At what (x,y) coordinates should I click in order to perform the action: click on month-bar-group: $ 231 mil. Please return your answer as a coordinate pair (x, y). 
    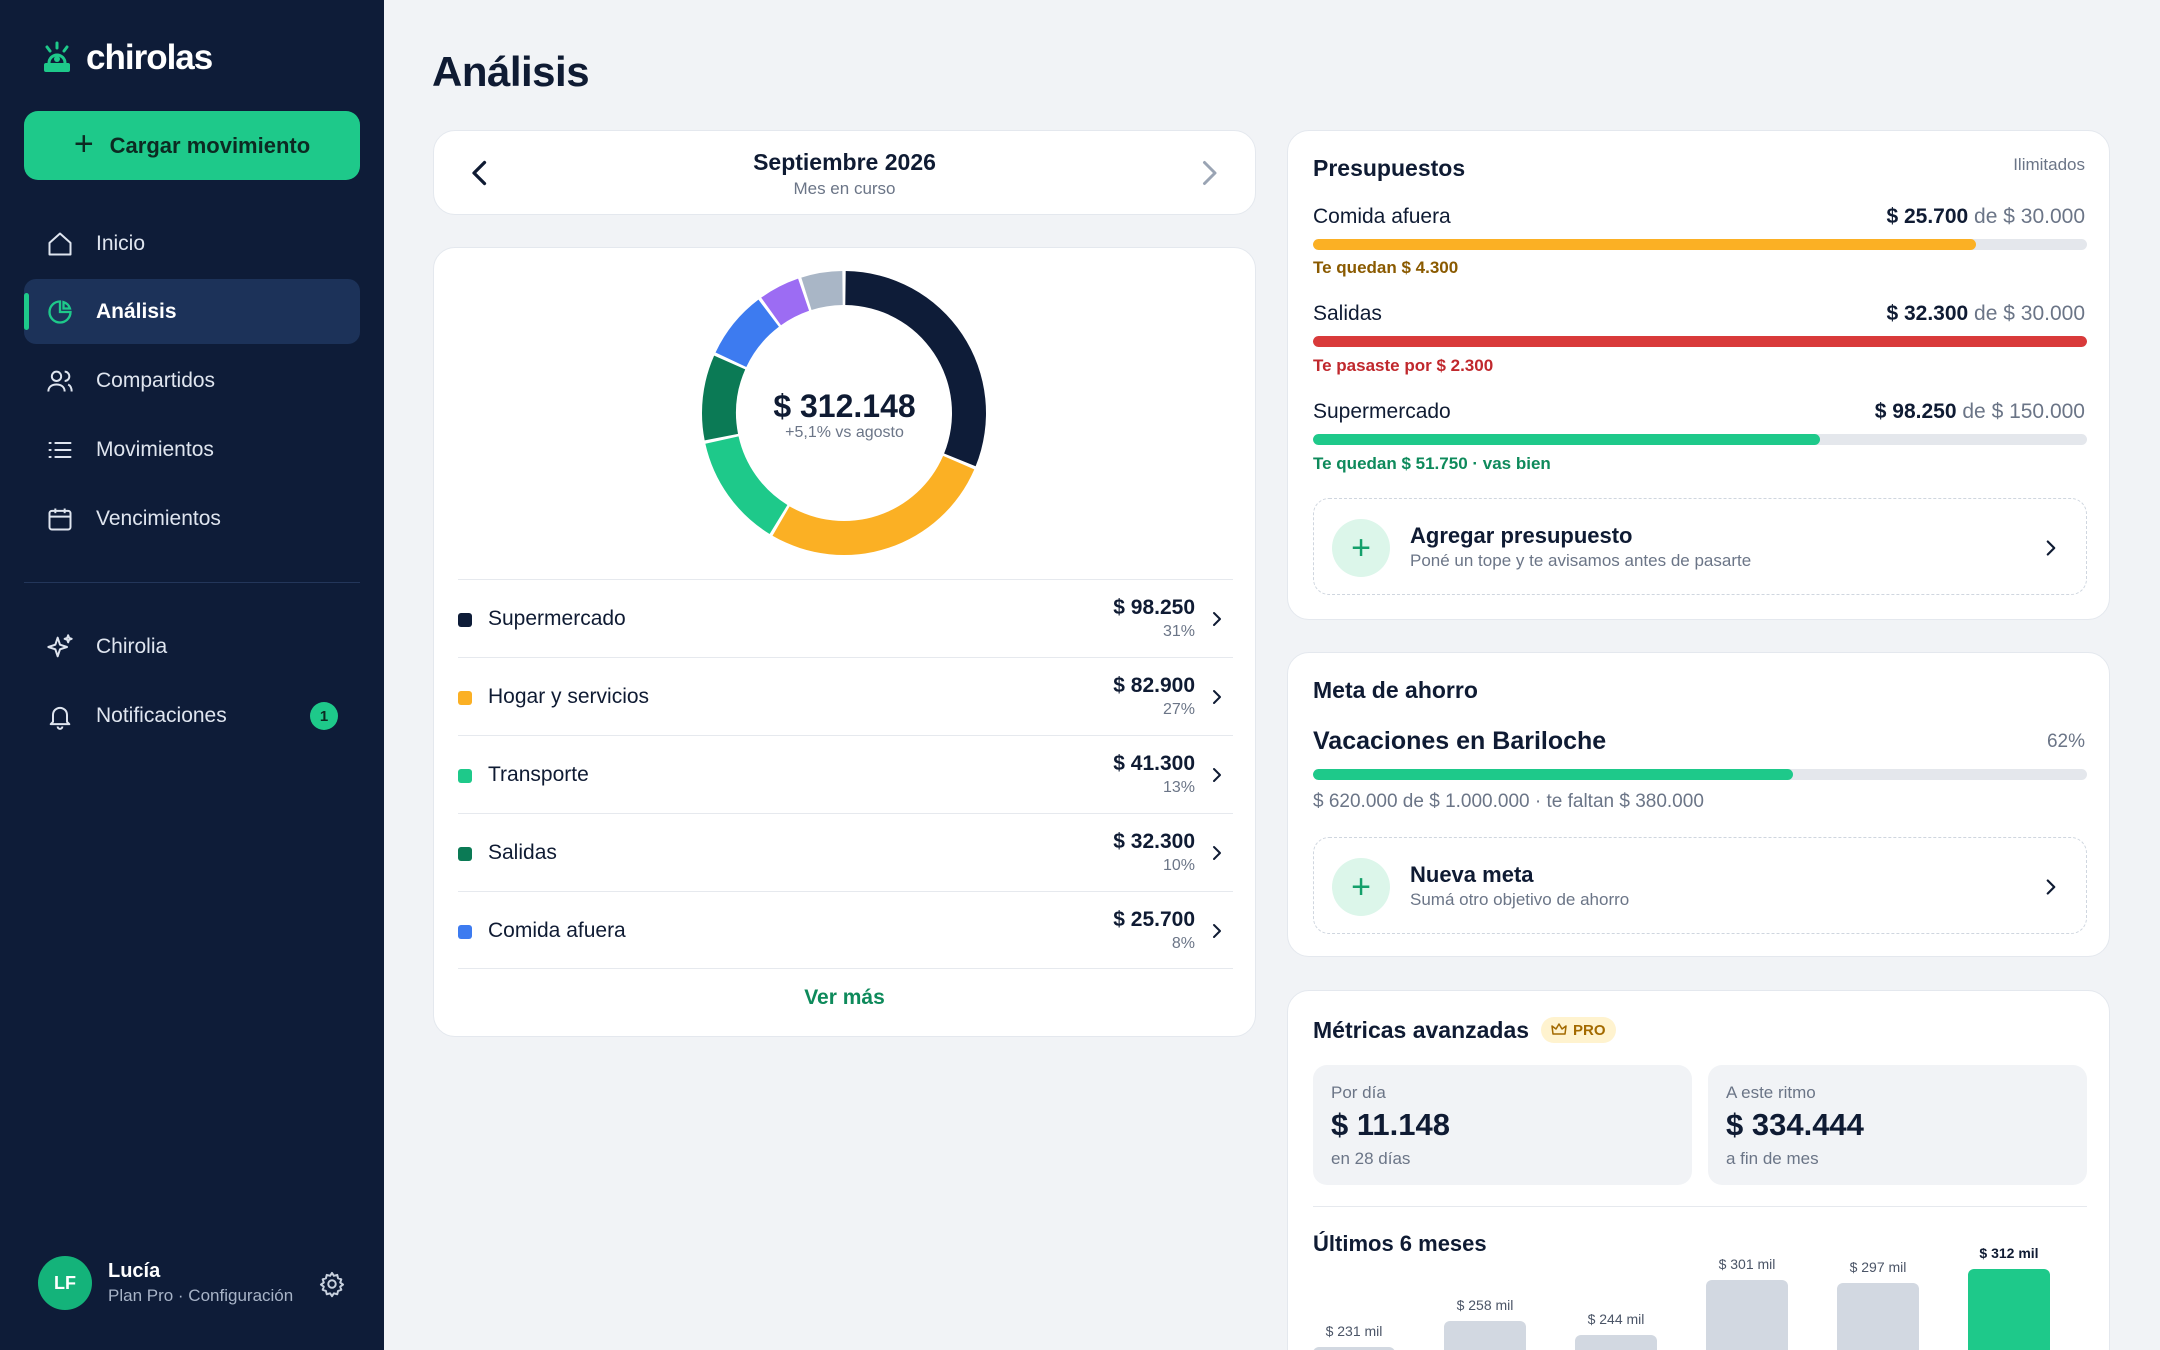
    Looking at the image, I should click on (1354, 1333).